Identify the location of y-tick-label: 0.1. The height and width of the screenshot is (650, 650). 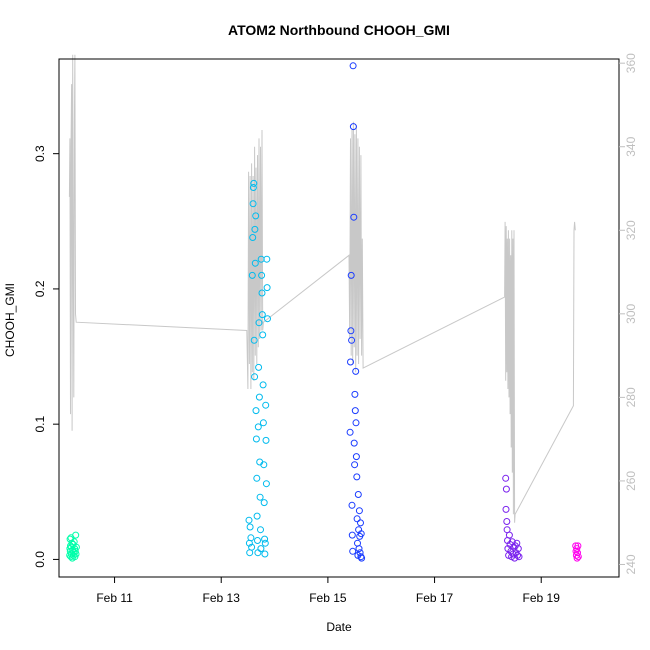
(40, 424).